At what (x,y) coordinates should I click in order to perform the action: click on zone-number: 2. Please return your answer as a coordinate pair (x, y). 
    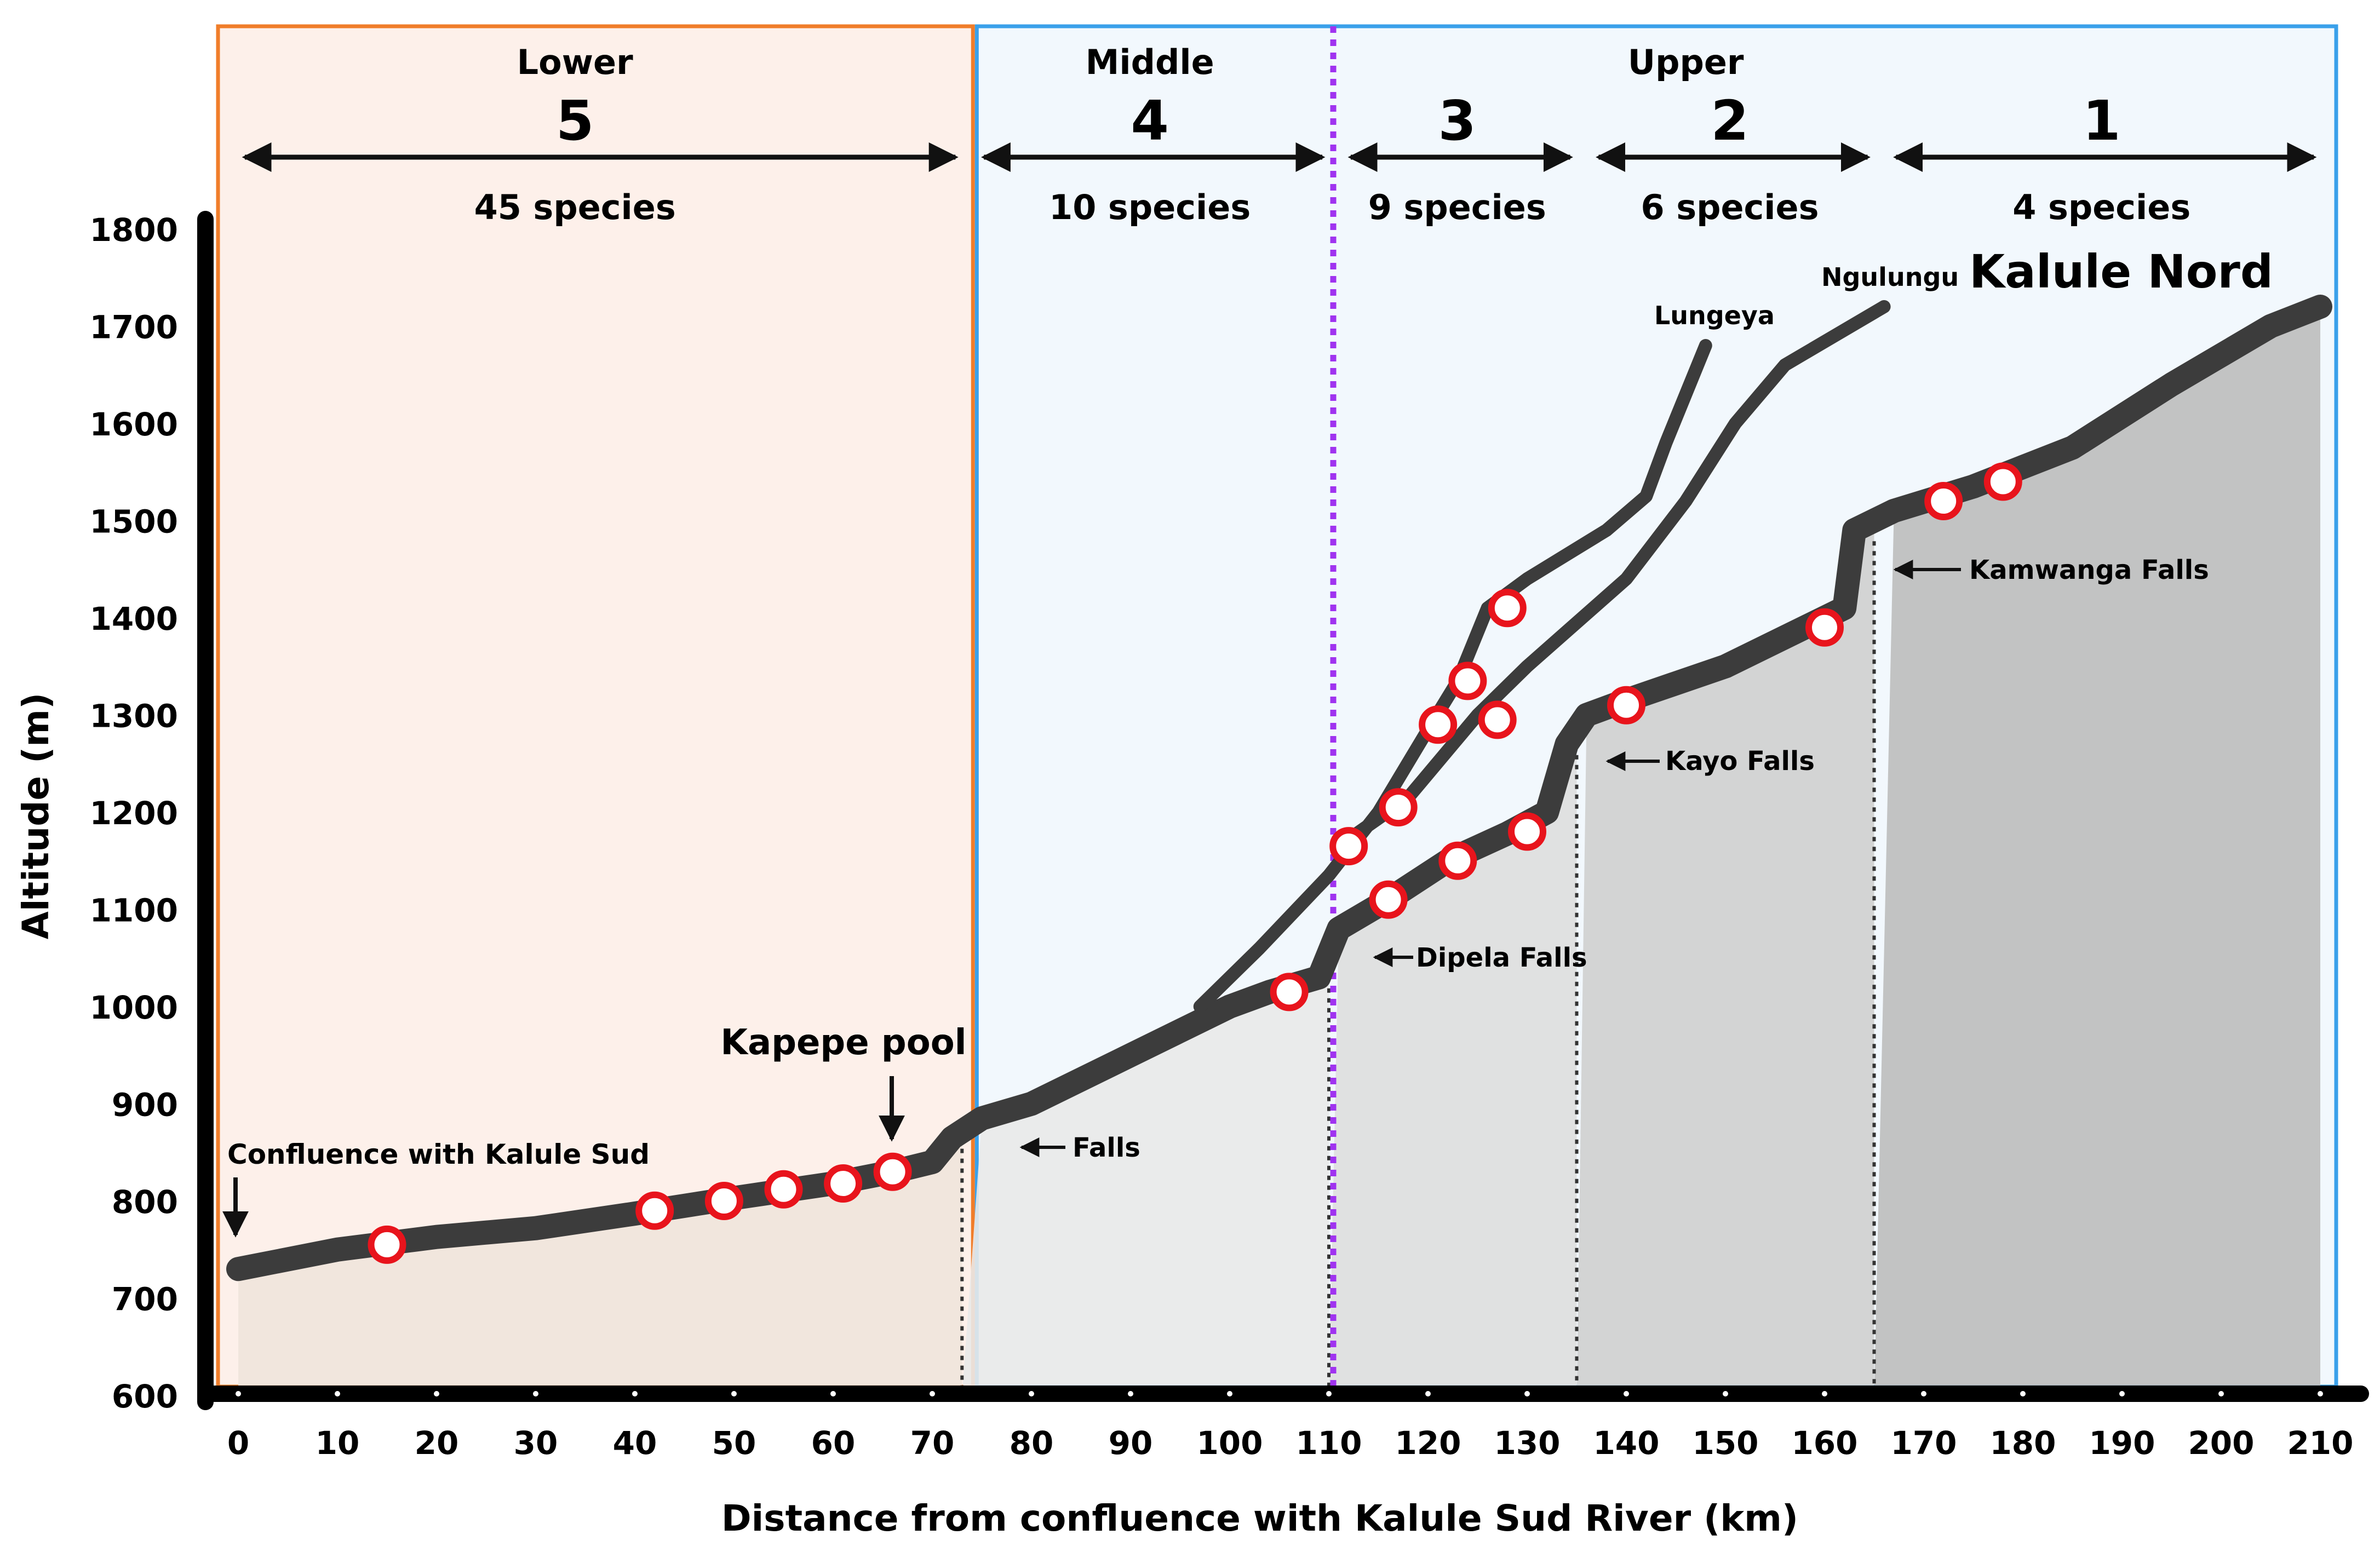
    Looking at the image, I should click on (1730, 121).